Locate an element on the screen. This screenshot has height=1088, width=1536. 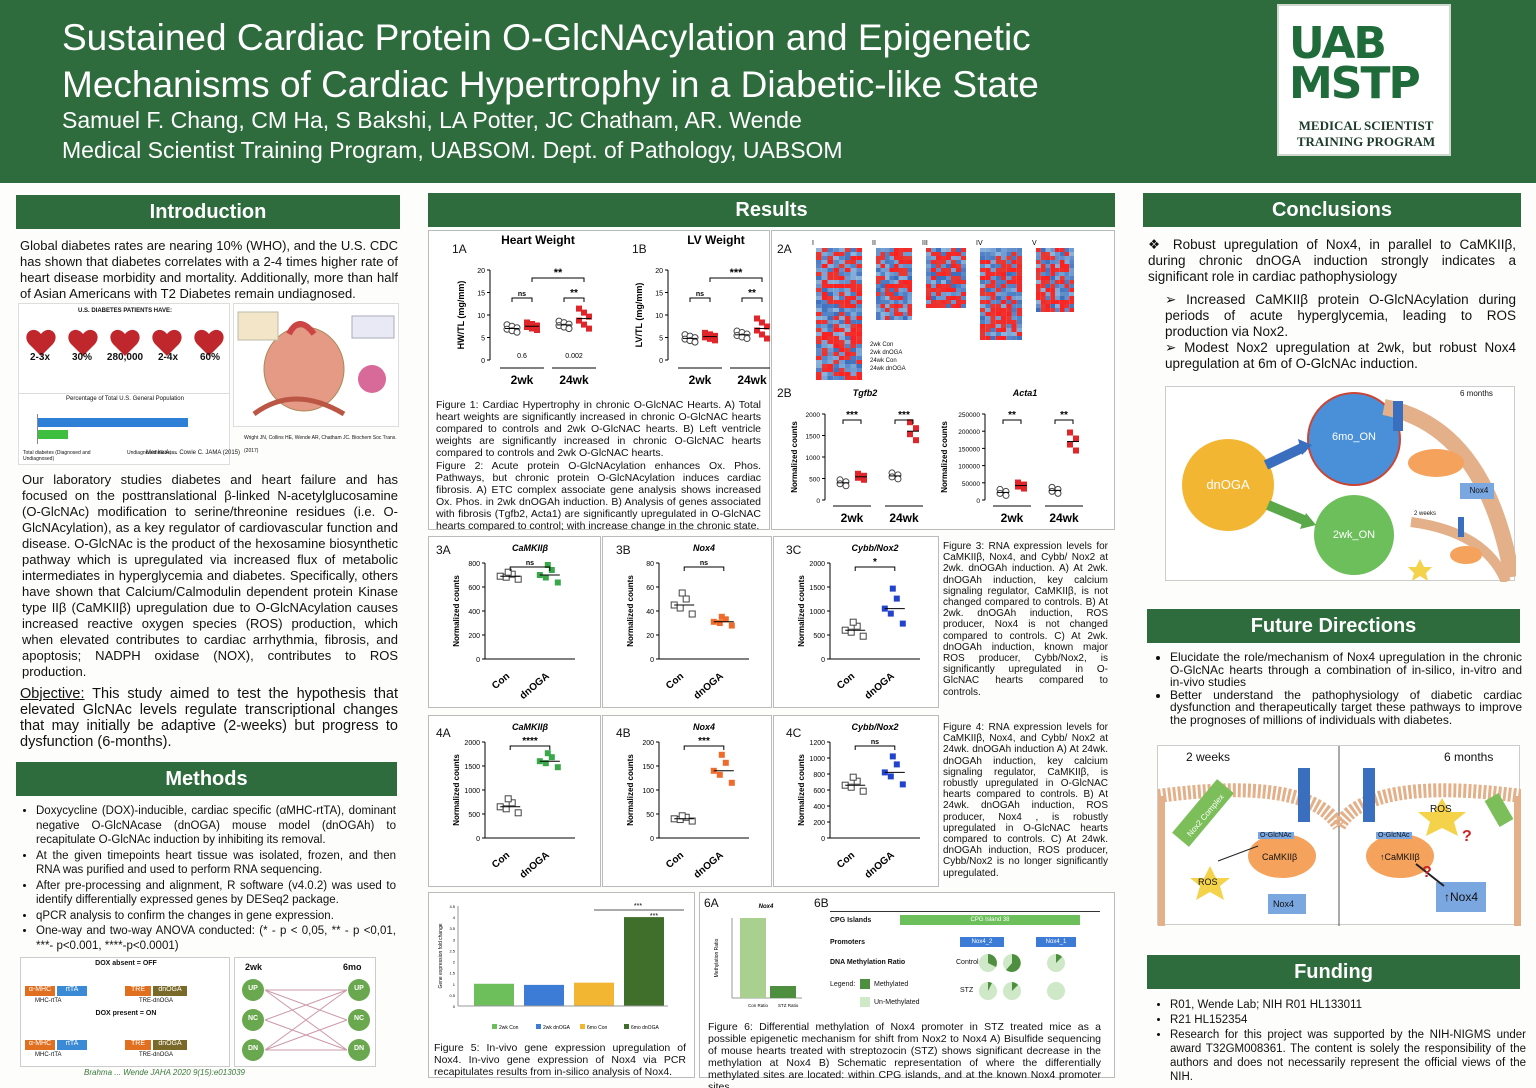
y-tick-label: 10 is located at coordinates (659, 316).